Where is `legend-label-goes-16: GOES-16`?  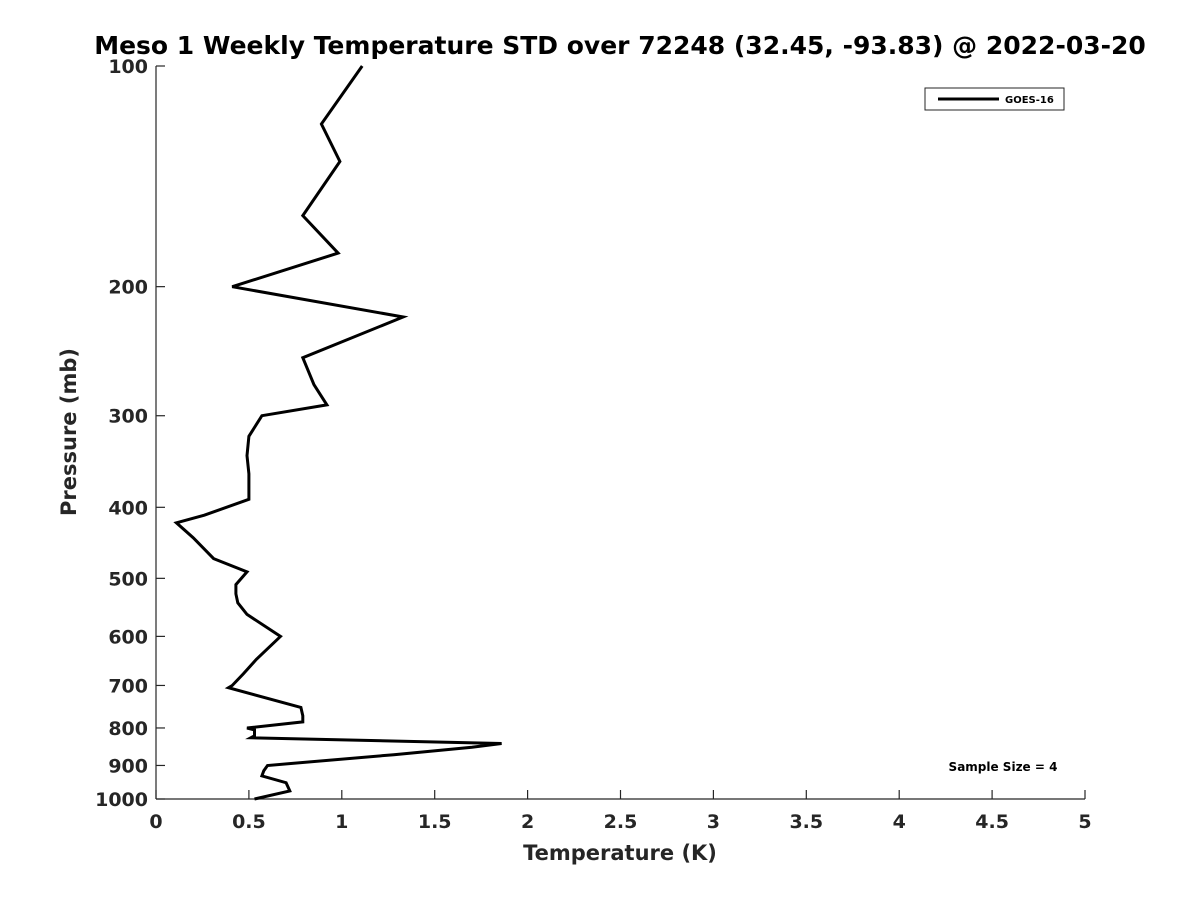
legend-label-goes-16: GOES-16 is located at coordinates (1029, 100).